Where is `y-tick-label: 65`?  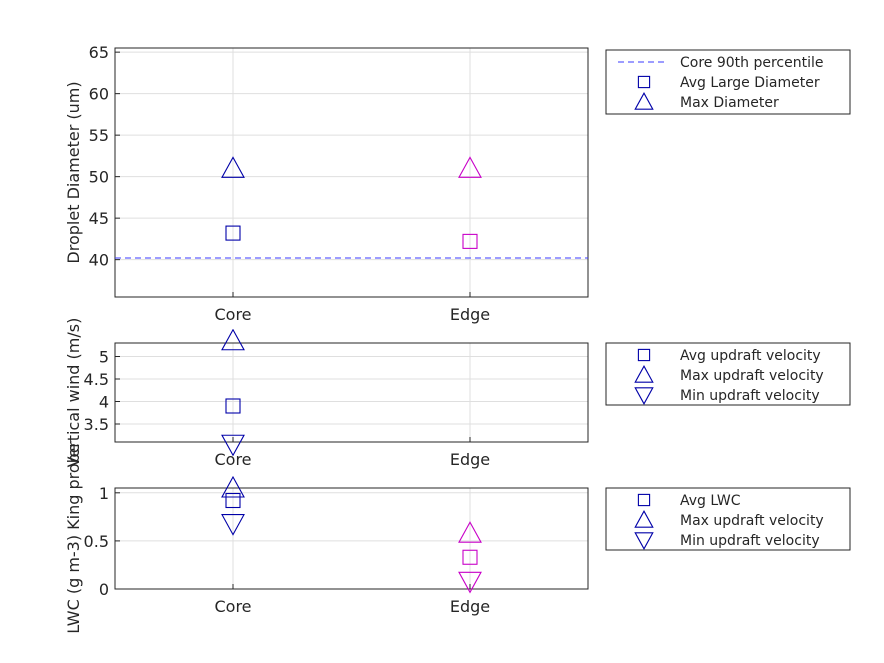 y-tick-label: 65 is located at coordinates (99, 52).